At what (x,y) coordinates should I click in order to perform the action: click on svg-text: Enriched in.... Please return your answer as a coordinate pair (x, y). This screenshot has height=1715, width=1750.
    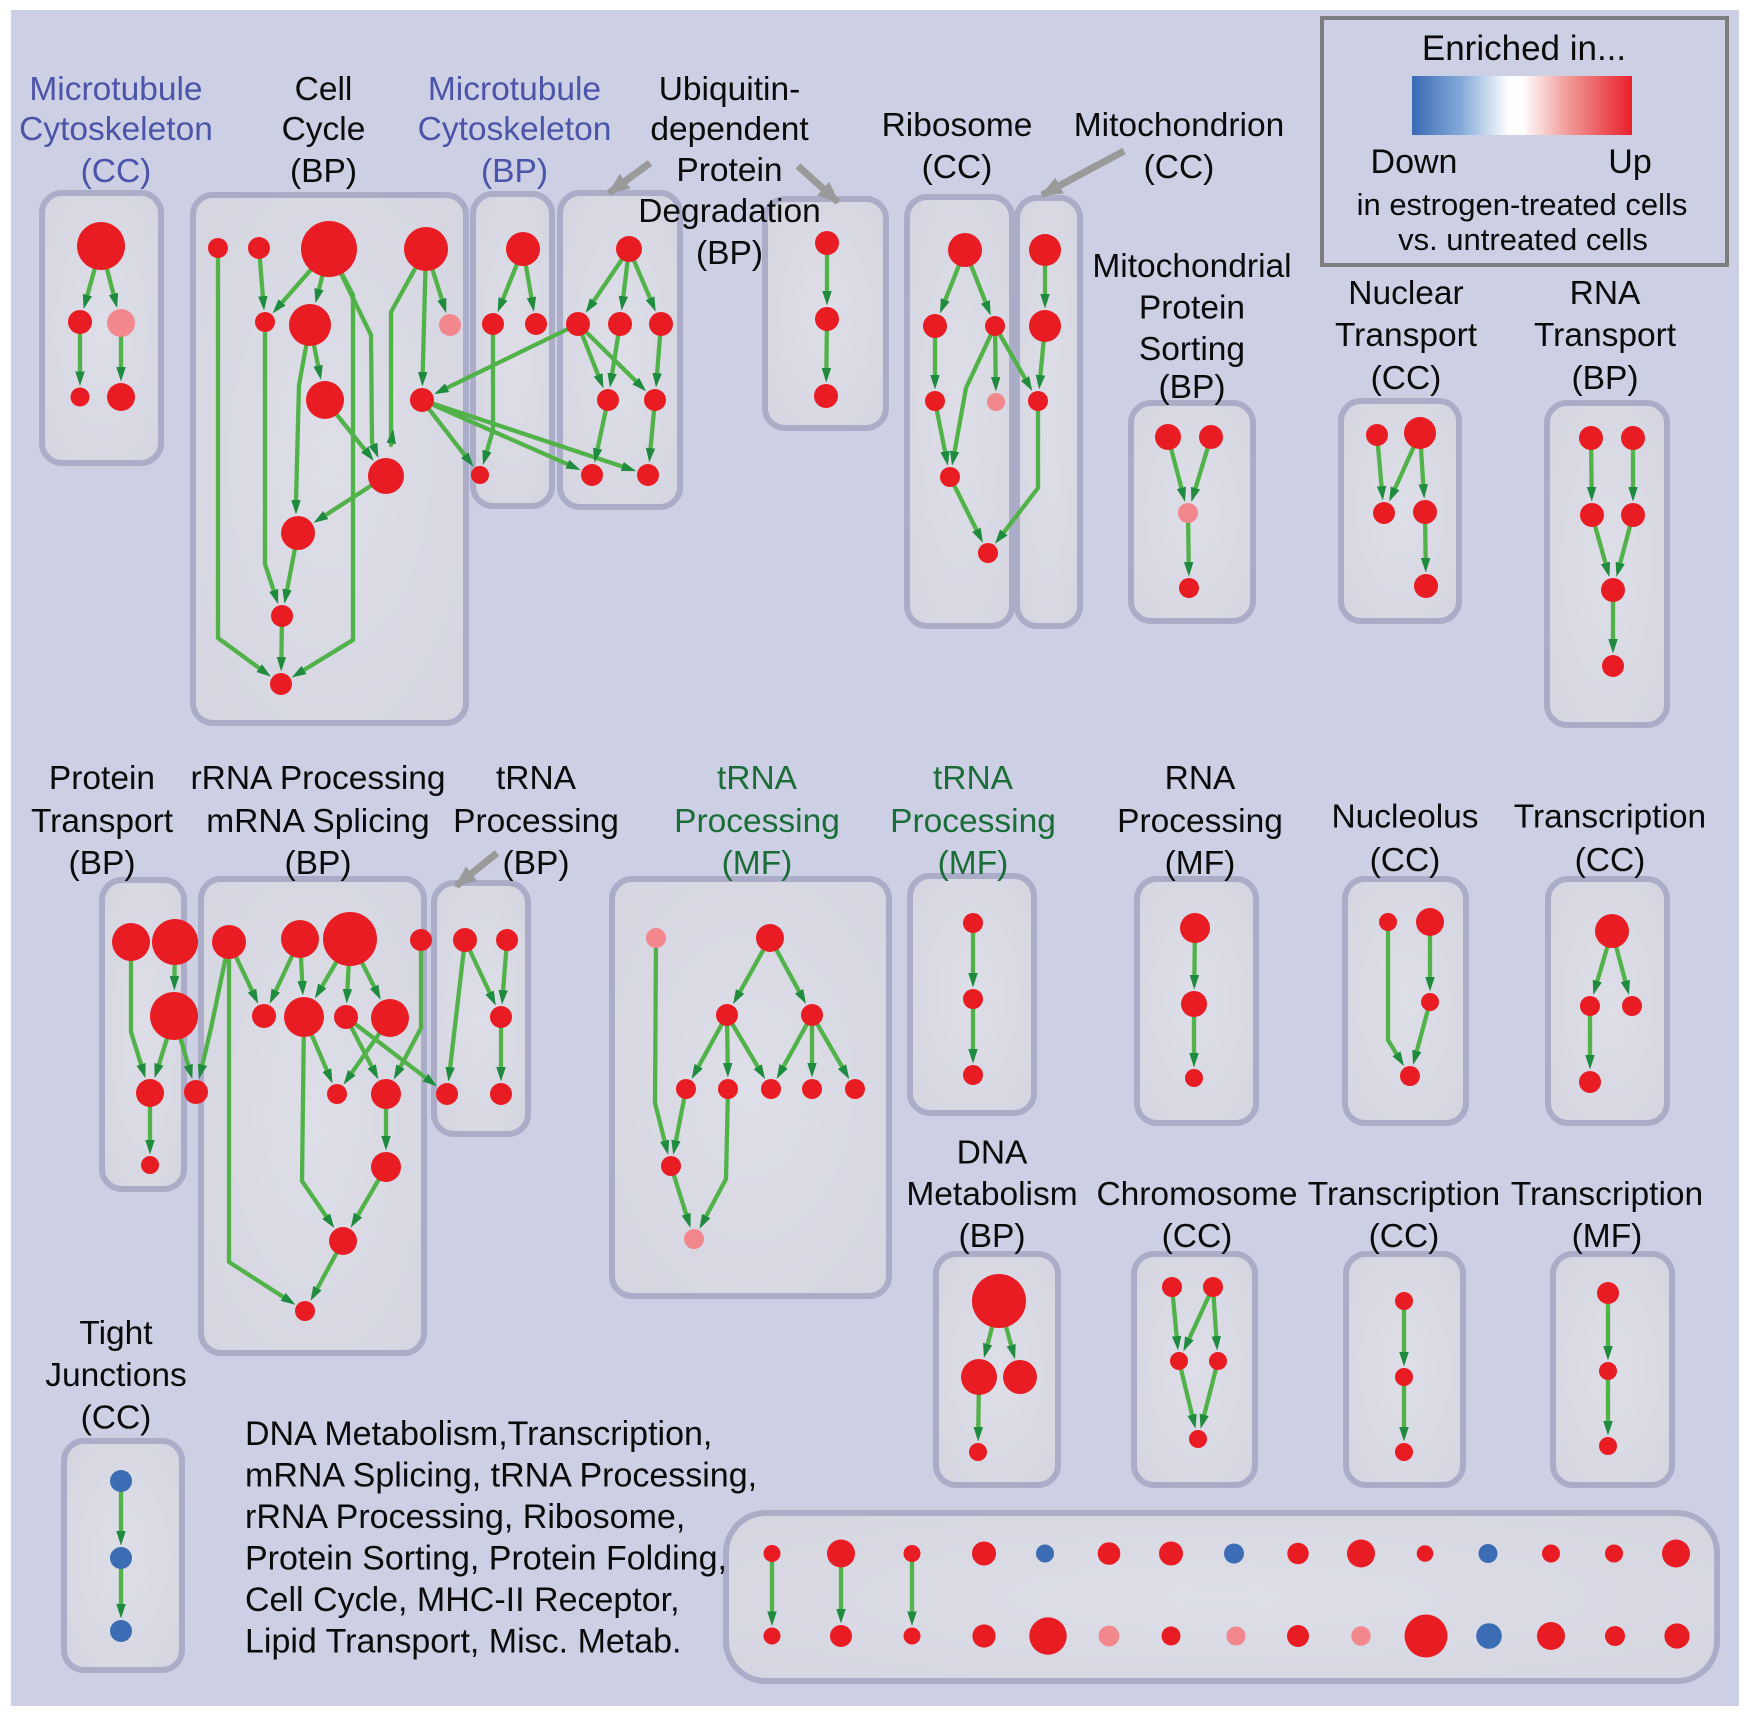
    Looking at the image, I should click on (1524, 48).